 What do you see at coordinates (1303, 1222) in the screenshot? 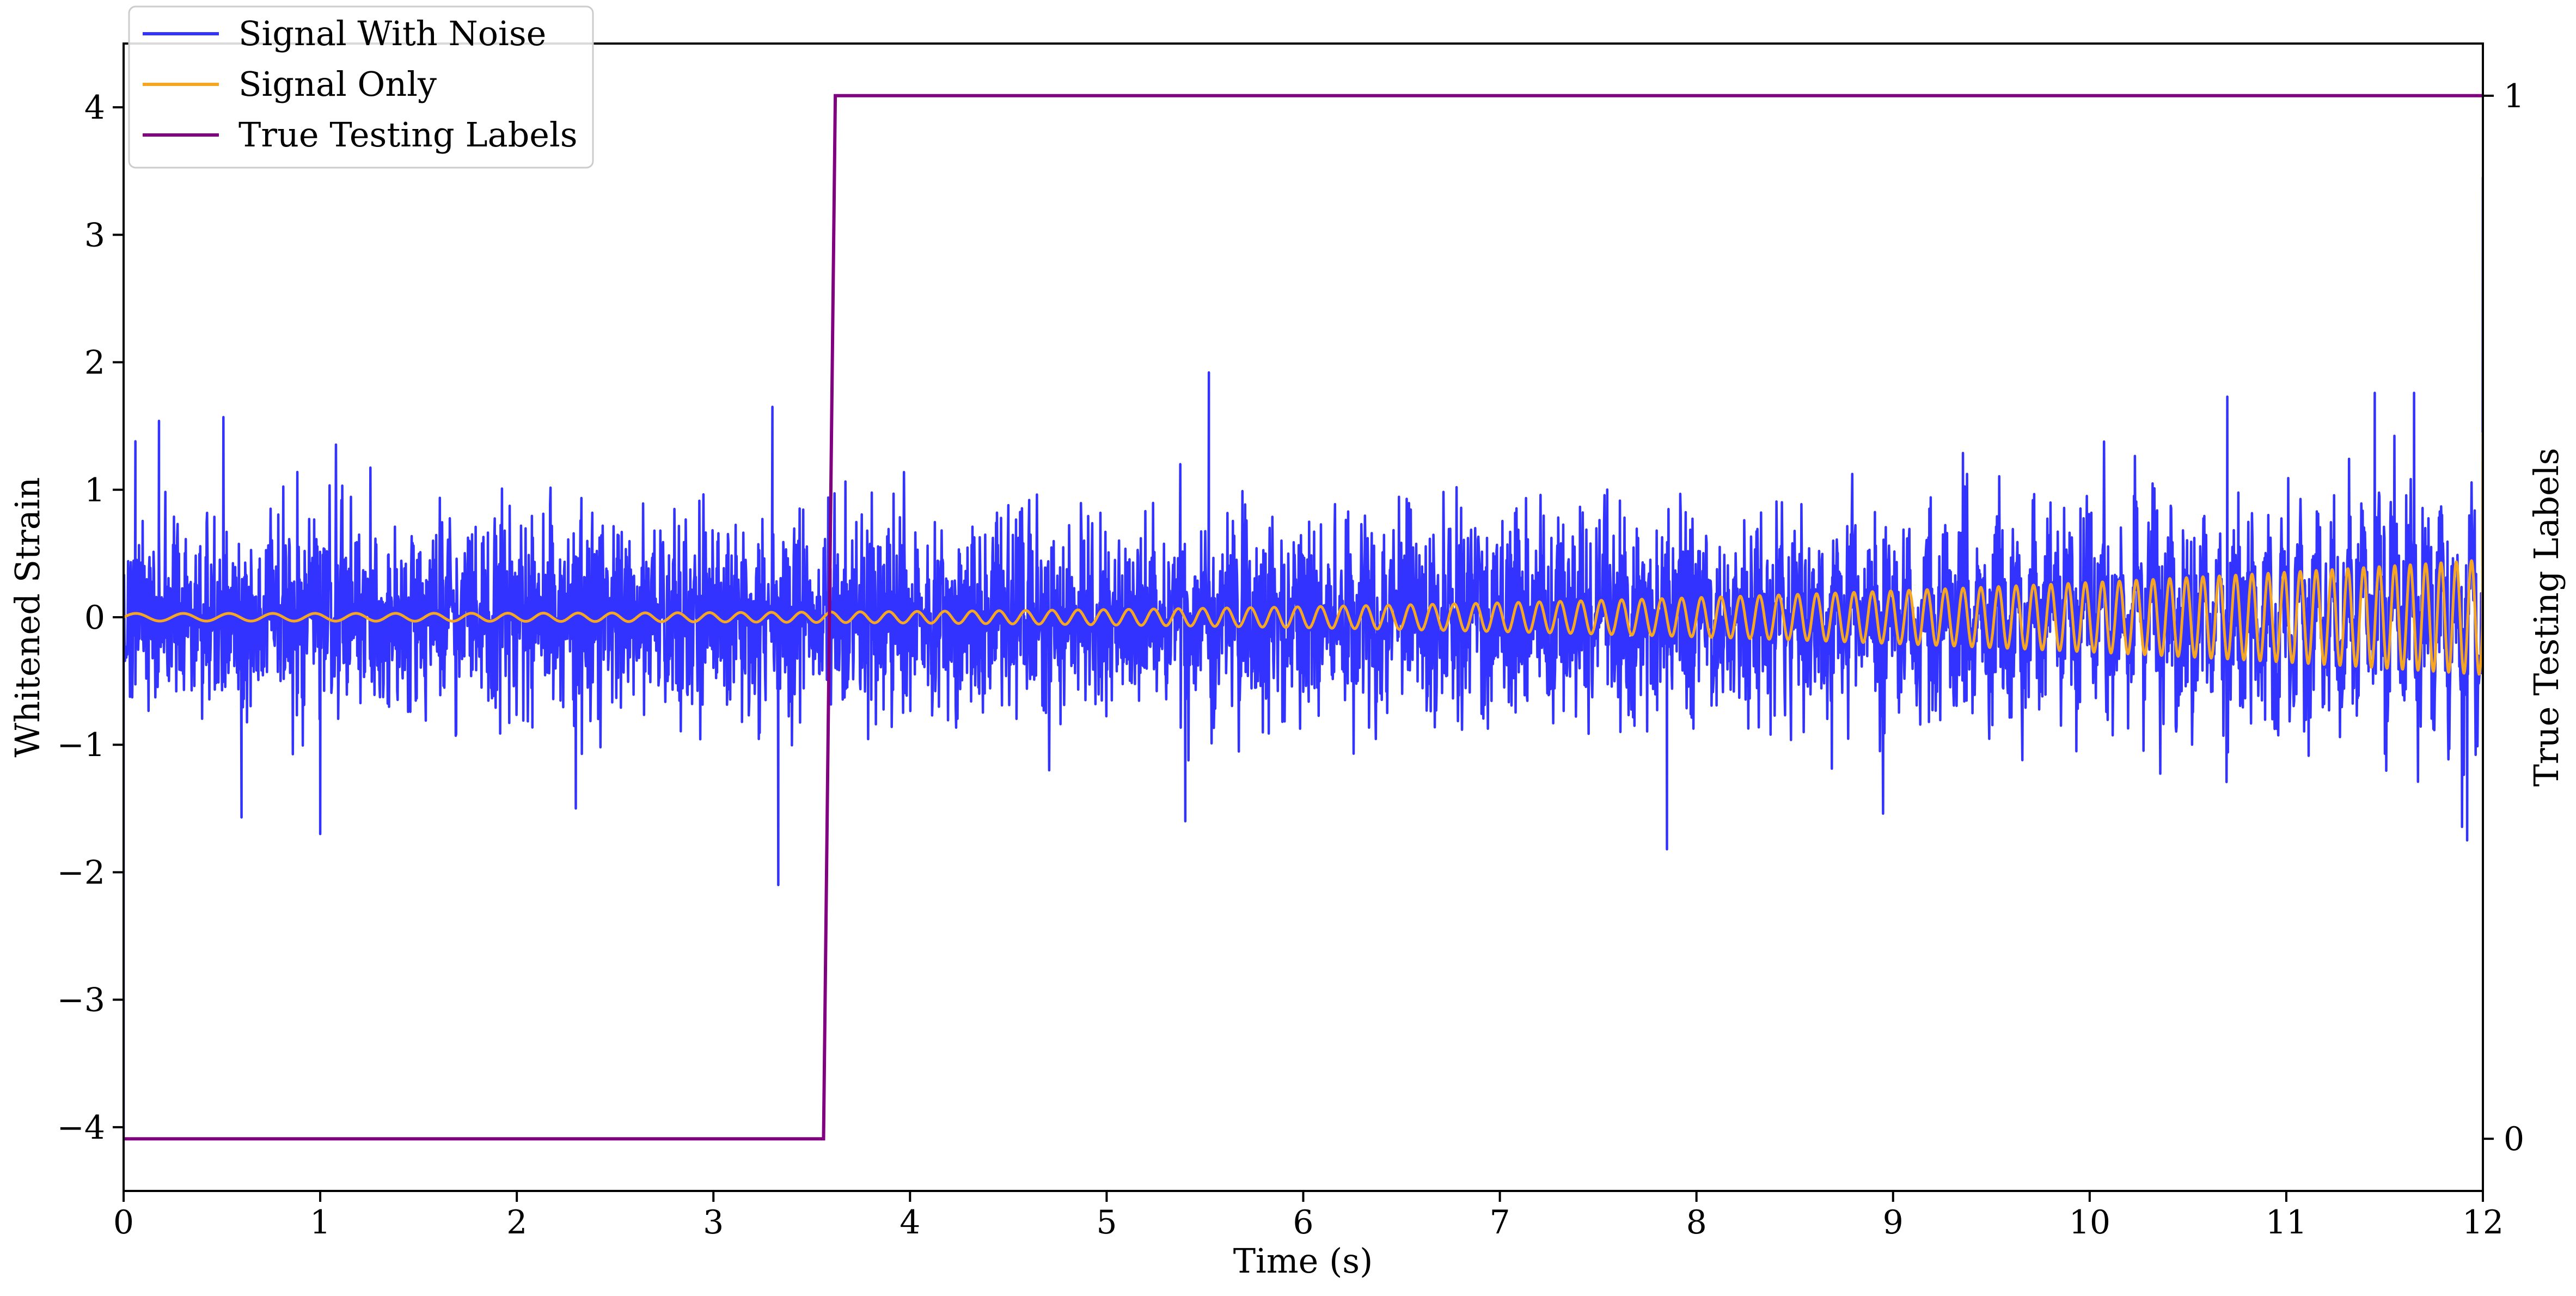
I see `x-tick-label: 6` at bounding box center [1303, 1222].